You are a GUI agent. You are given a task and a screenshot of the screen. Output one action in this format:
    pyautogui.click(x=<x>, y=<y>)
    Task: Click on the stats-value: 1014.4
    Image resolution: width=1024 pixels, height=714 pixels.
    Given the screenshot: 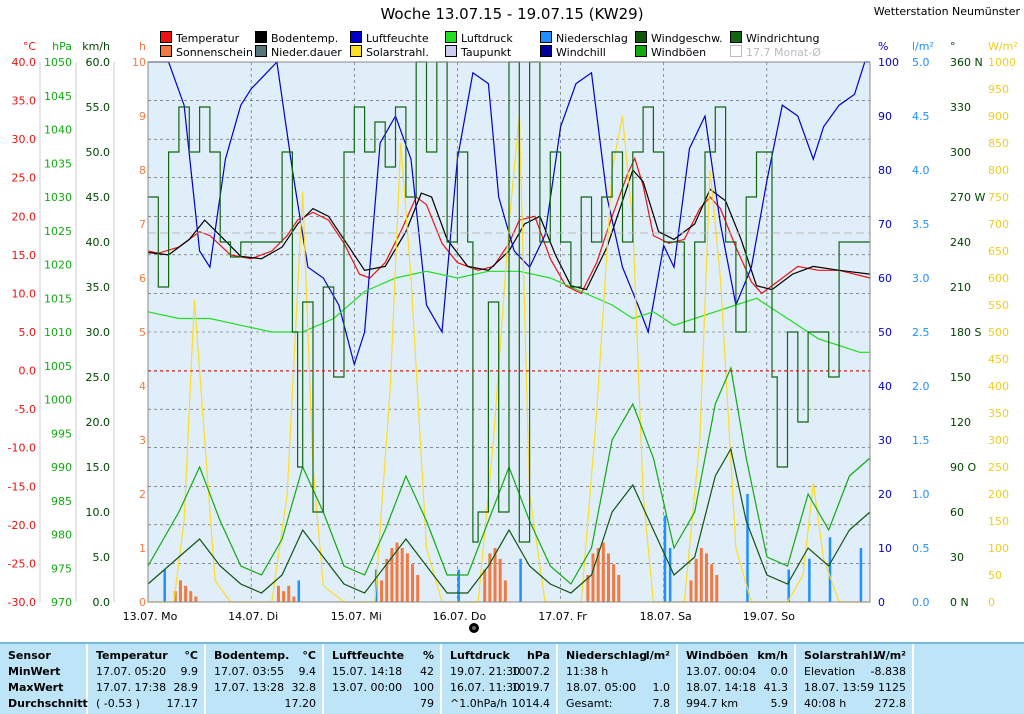 What is the action you would take?
    pyautogui.click(x=531, y=703)
    